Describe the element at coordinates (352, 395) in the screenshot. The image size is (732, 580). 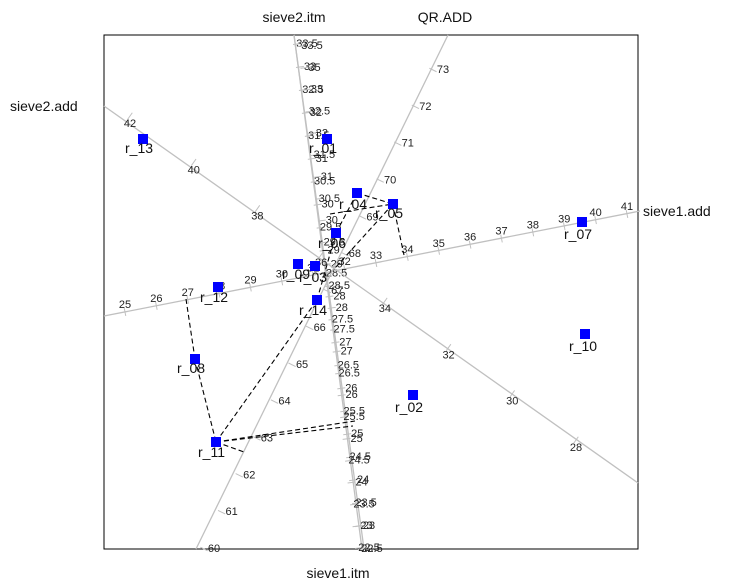
I see `tick-label-sieve2-itm: 26` at that location.